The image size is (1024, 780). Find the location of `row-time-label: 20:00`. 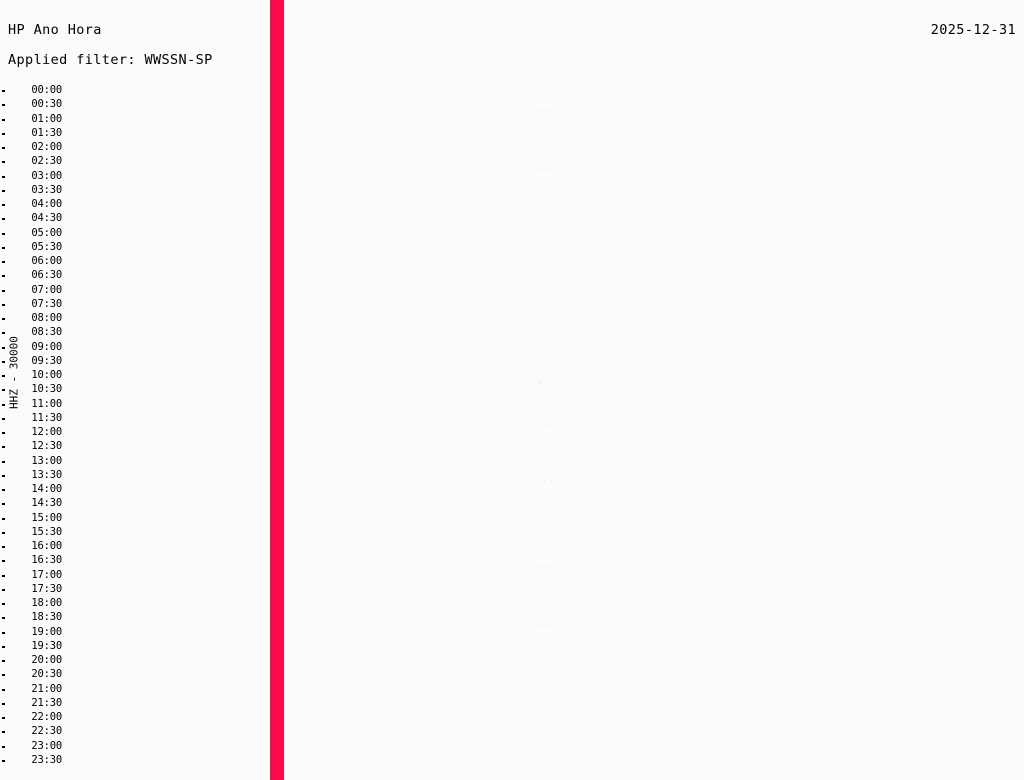

row-time-label: 20:00 is located at coordinates (46, 660).